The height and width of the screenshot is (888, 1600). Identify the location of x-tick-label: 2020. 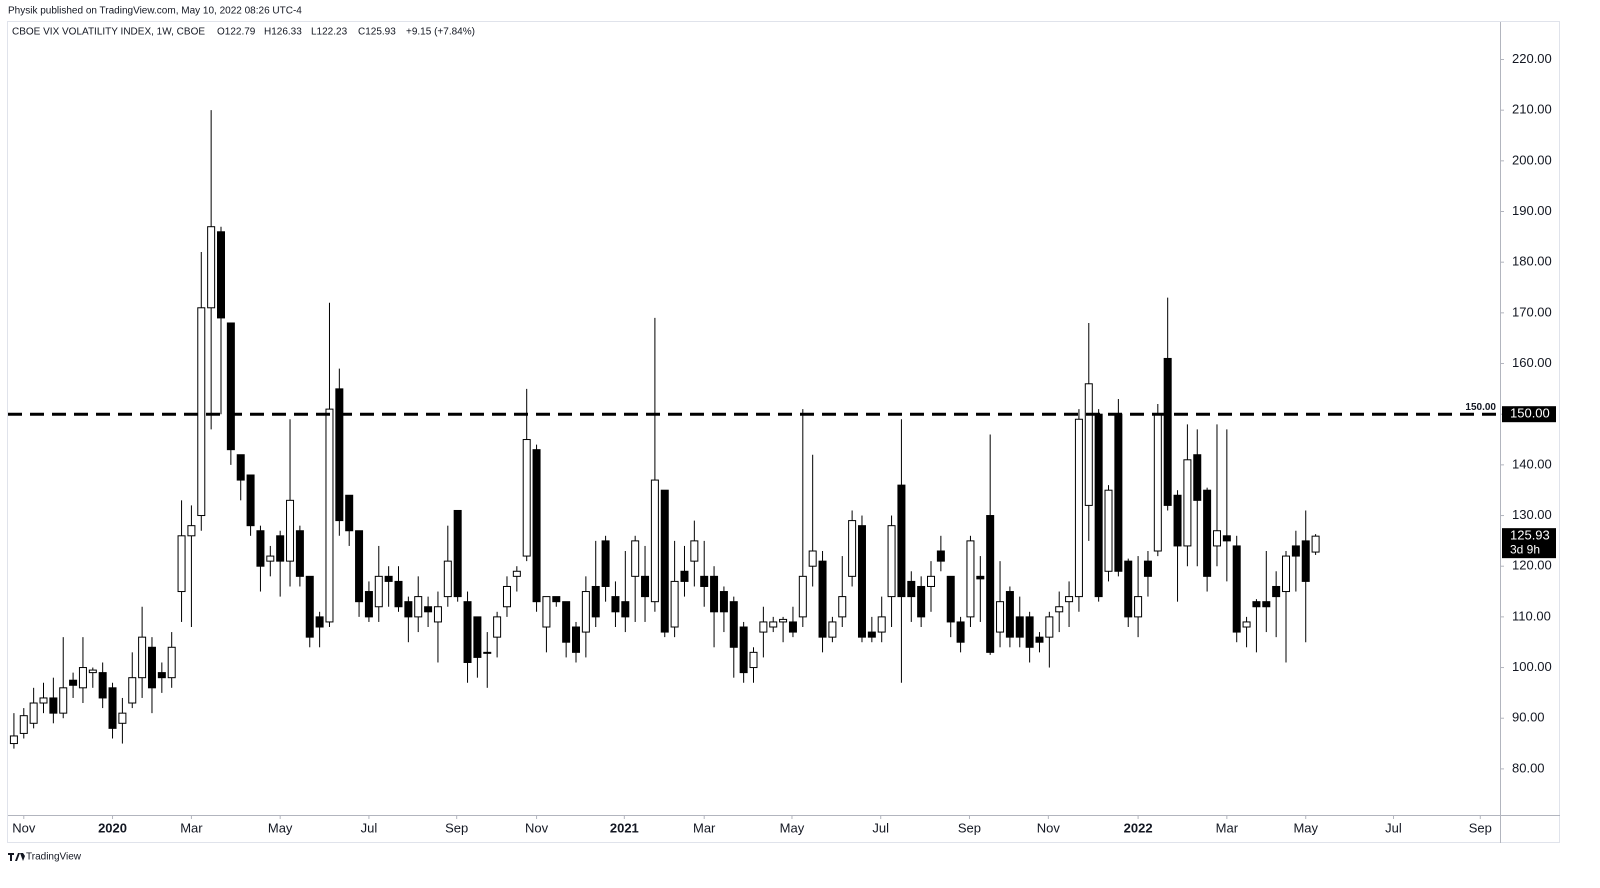
(112, 827).